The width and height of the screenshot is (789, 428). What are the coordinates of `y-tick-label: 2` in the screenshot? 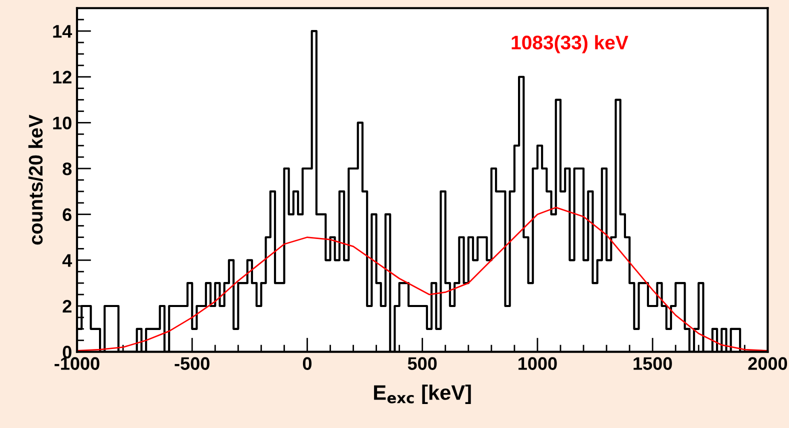 It's located at (67, 306).